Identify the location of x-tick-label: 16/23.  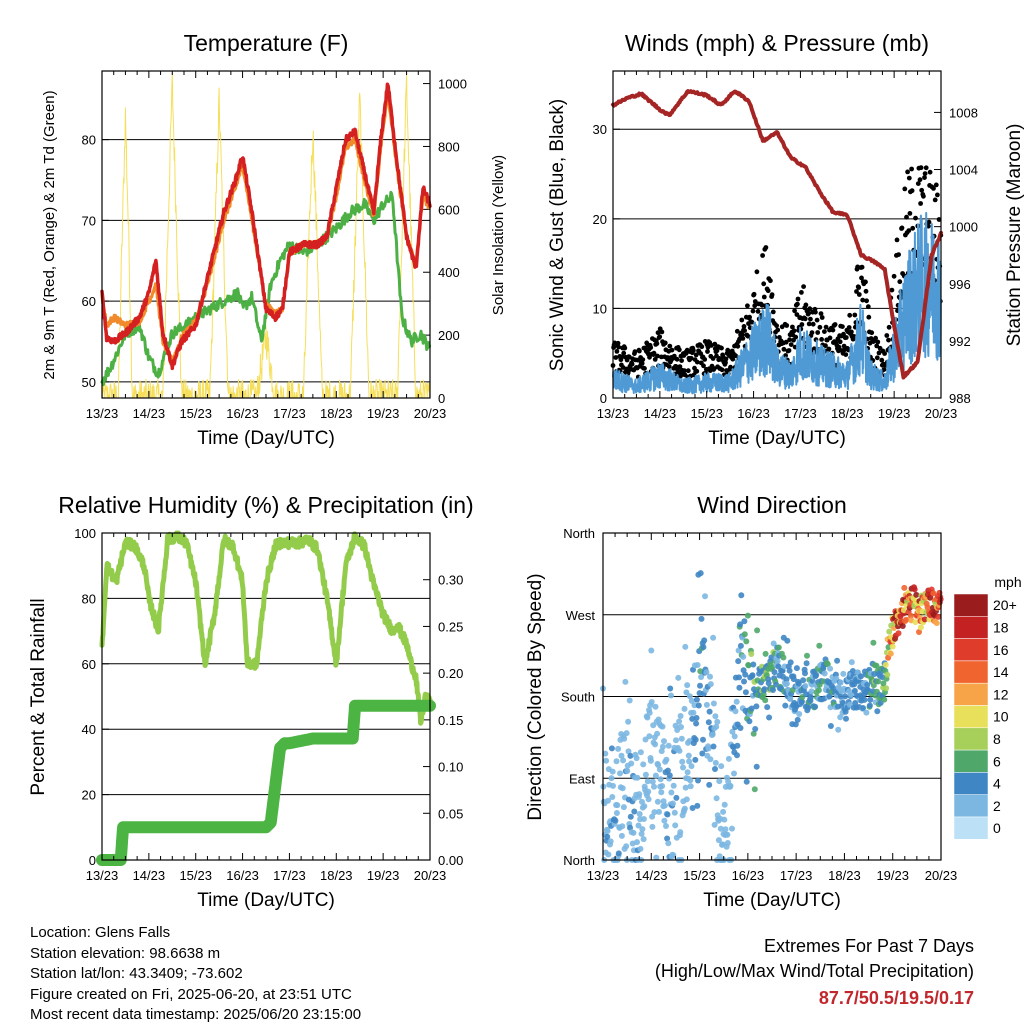
(242, 413).